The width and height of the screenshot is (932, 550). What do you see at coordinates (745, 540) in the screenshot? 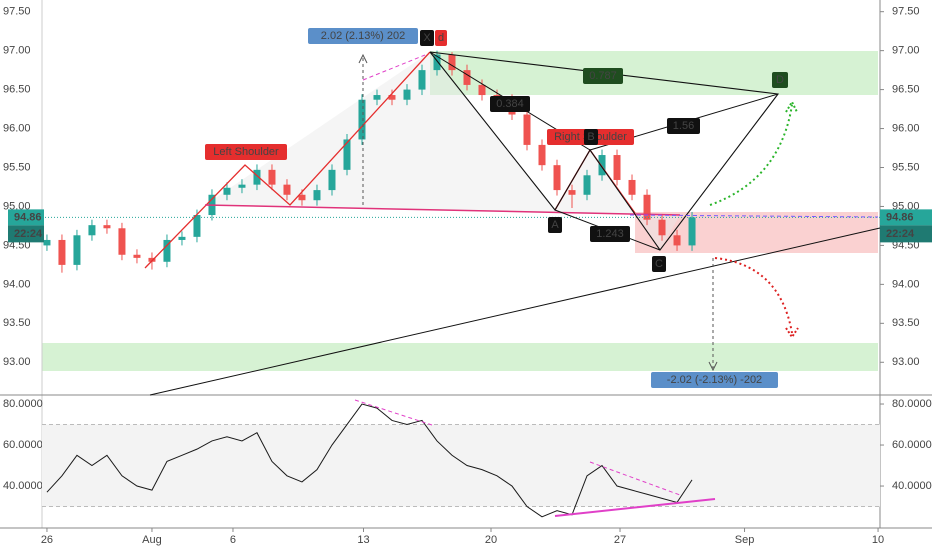
I see `x-tick-label: Sep` at bounding box center [745, 540].